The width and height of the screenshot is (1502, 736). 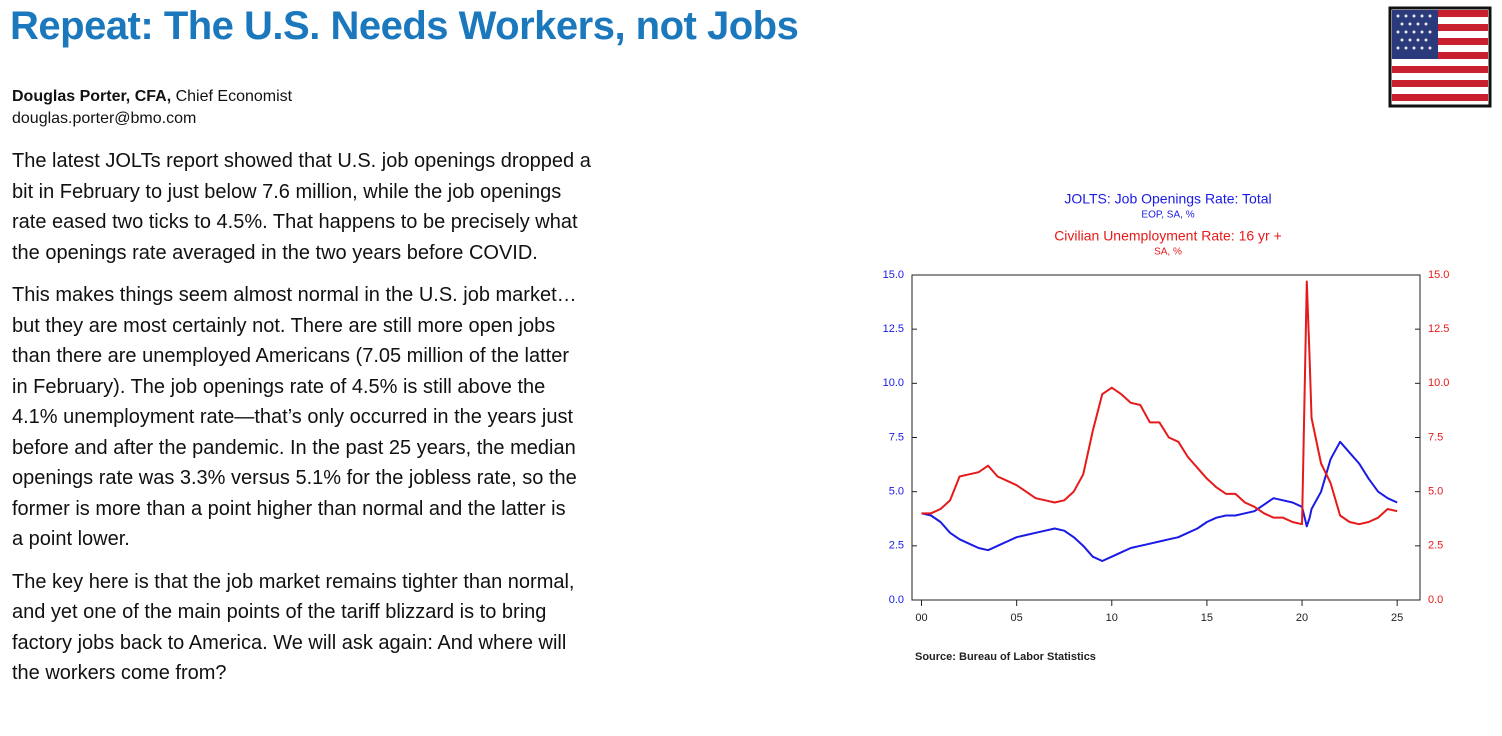 I want to click on y2-tick-label: 12.5, so click(x=1438, y=329).